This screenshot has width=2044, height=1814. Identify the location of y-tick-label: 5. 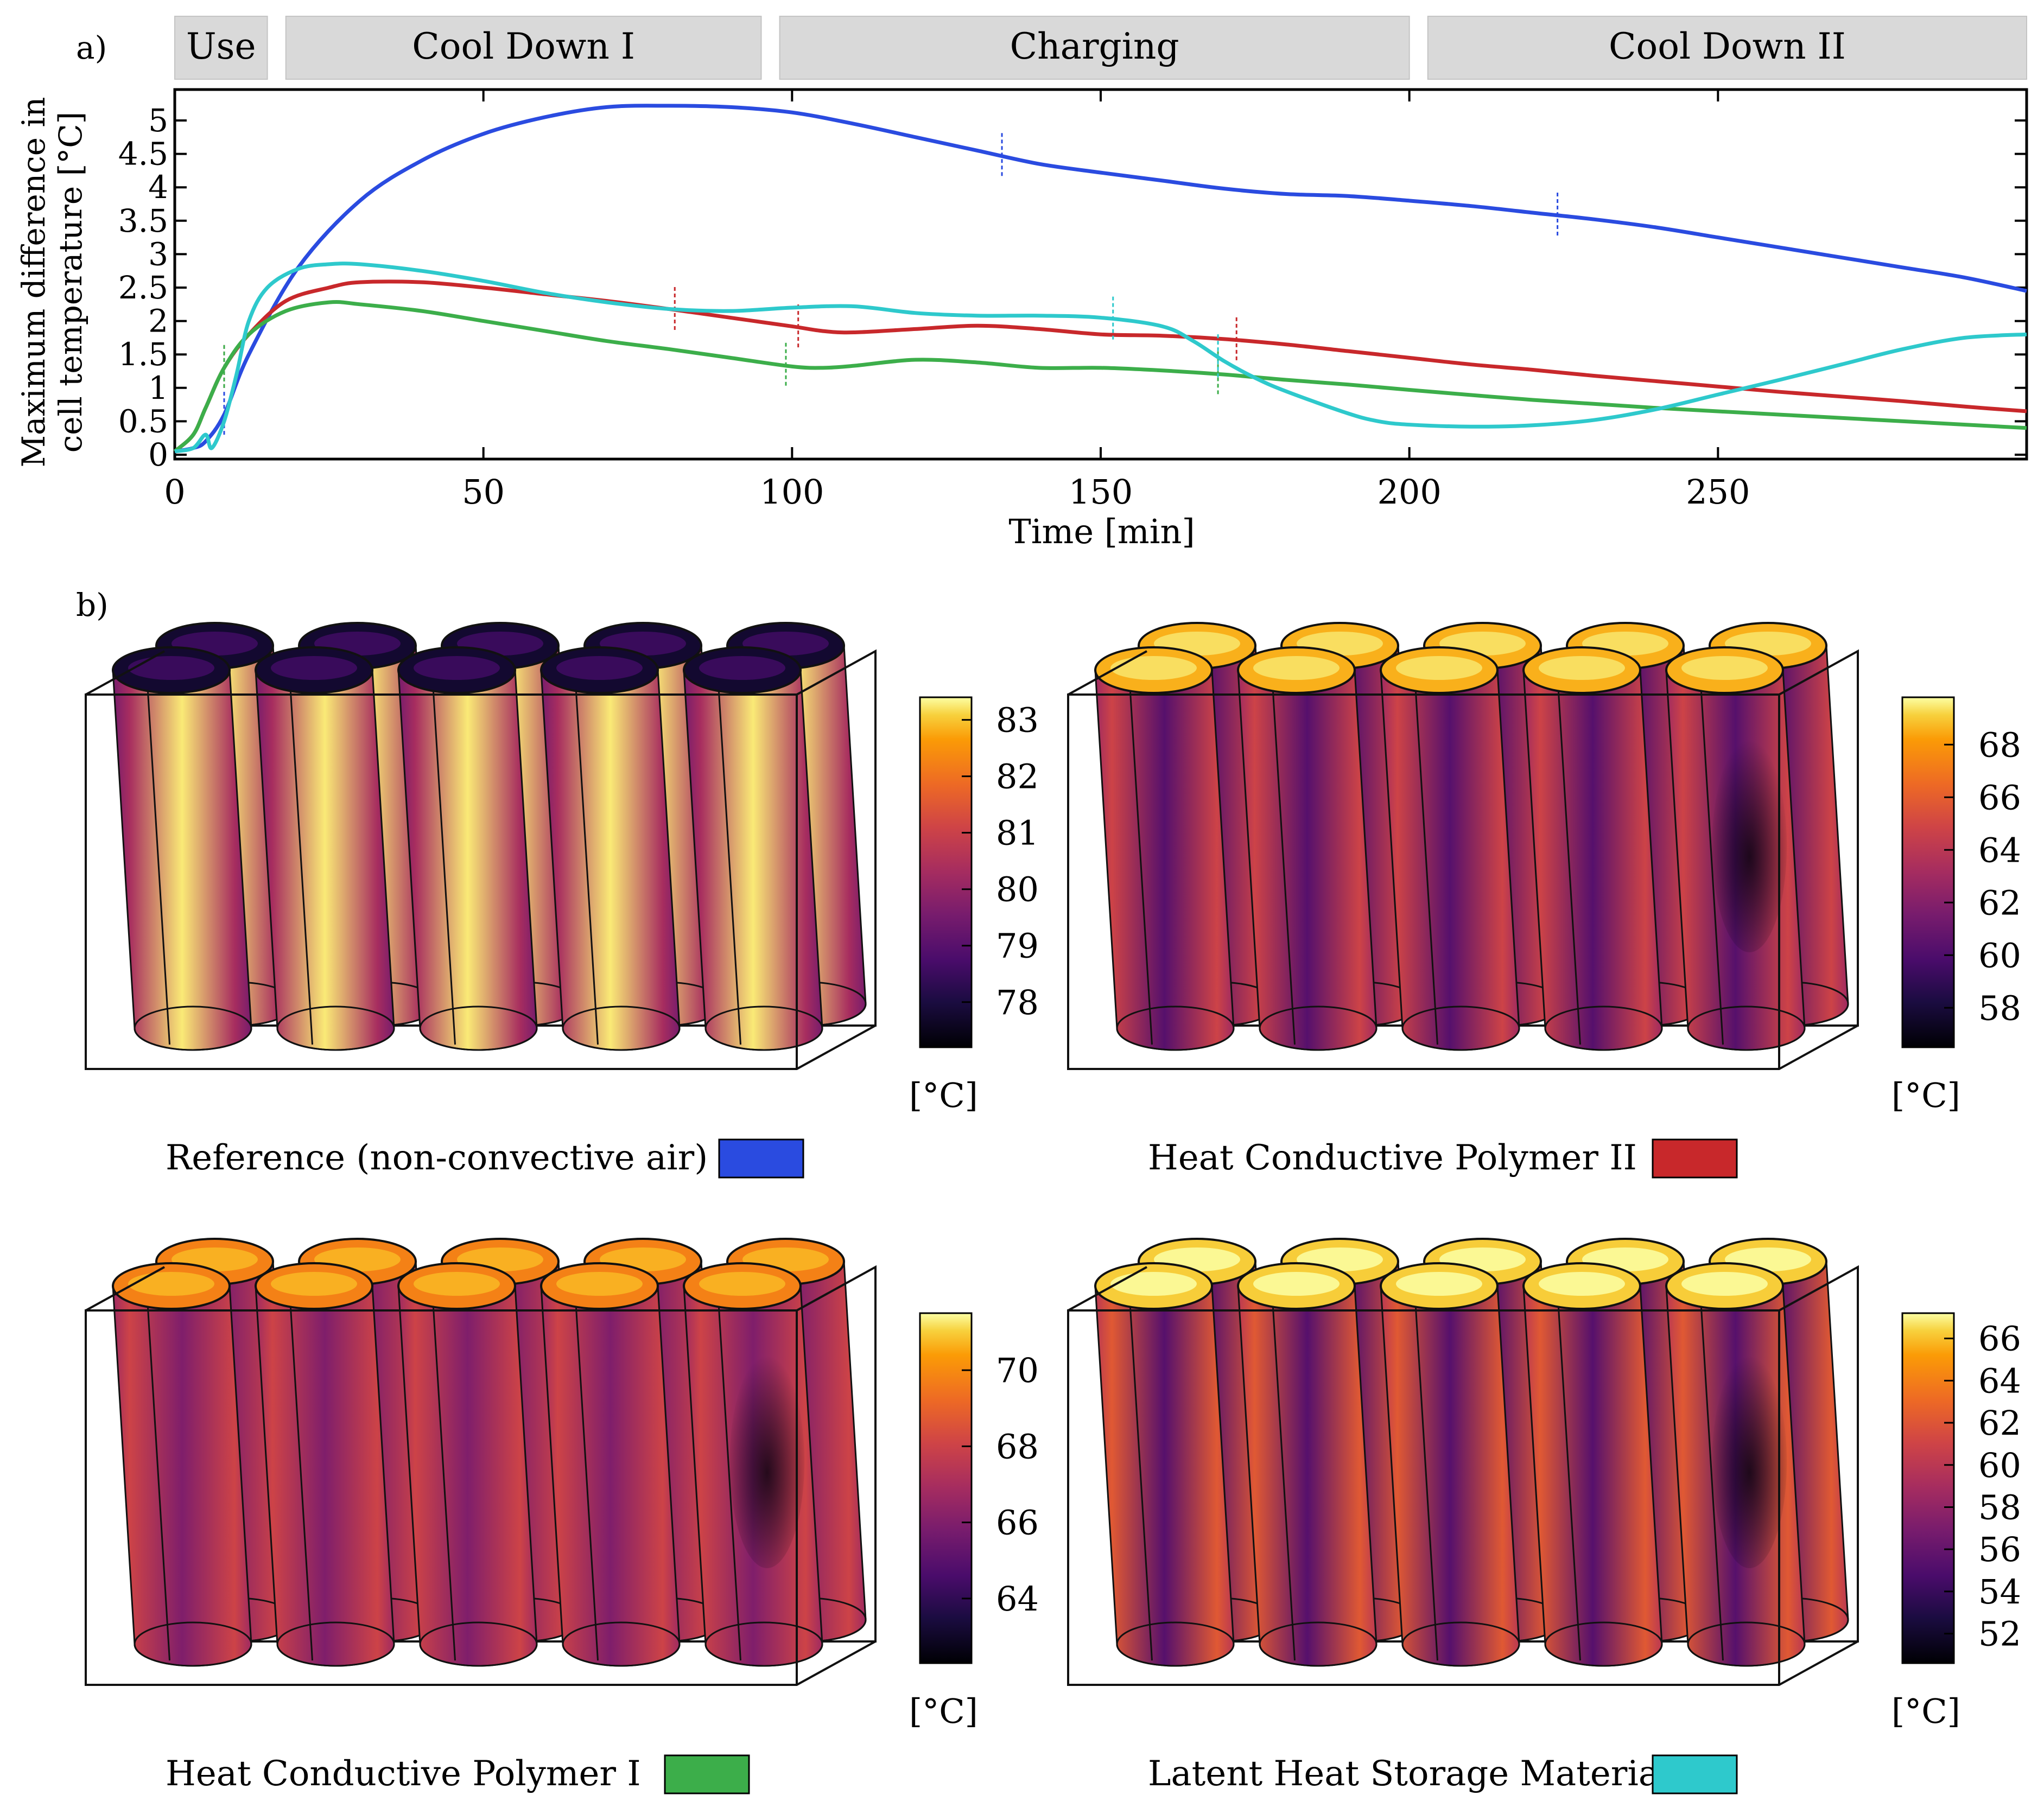
(158, 121).